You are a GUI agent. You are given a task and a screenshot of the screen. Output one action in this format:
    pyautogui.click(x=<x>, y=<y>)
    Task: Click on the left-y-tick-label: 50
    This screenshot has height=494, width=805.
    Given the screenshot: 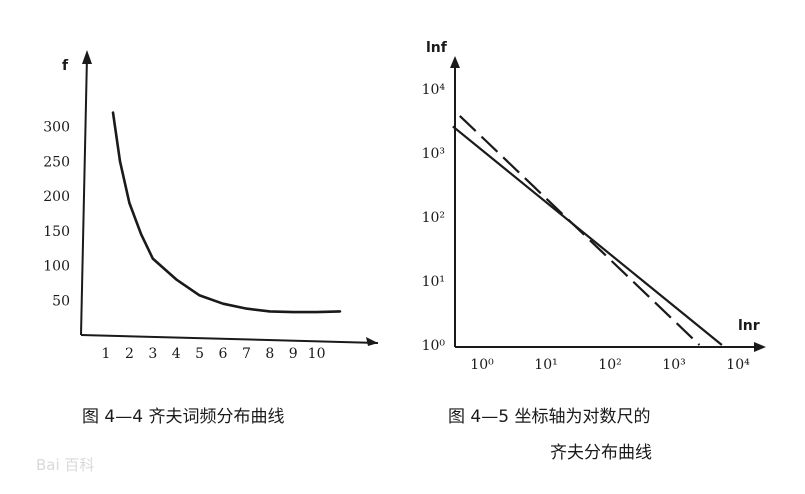 What is the action you would take?
    pyautogui.click(x=61, y=301)
    